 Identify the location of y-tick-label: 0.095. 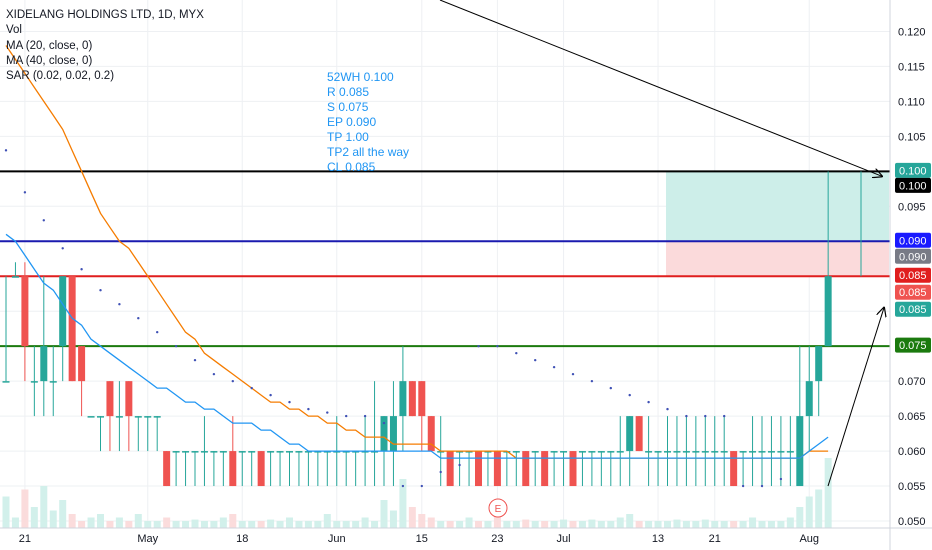
(912, 207).